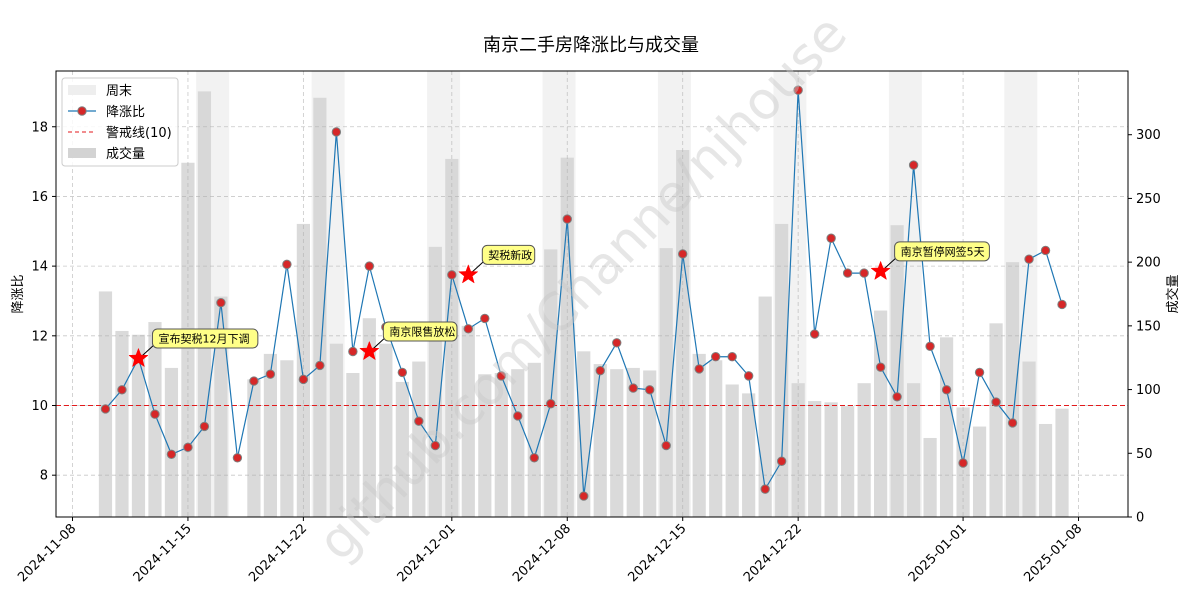 The height and width of the screenshot is (601, 1189). I want to click on x-tick-label: 2025-01-08, so click(1053, 553).